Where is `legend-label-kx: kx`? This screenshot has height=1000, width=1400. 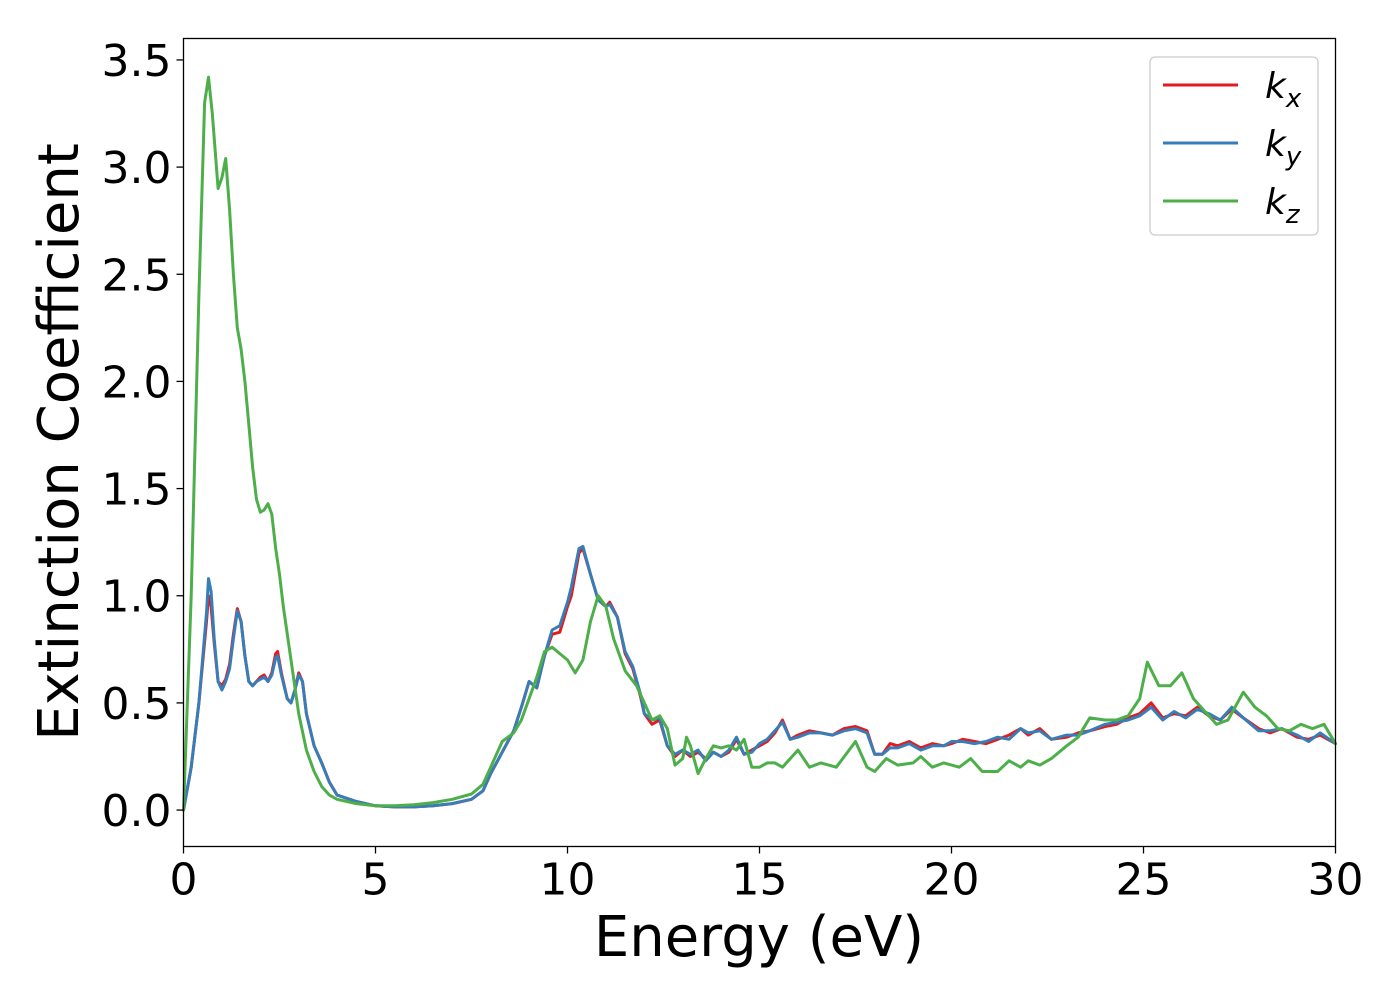
legend-label-kx: kx is located at coordinates (1283, 90).